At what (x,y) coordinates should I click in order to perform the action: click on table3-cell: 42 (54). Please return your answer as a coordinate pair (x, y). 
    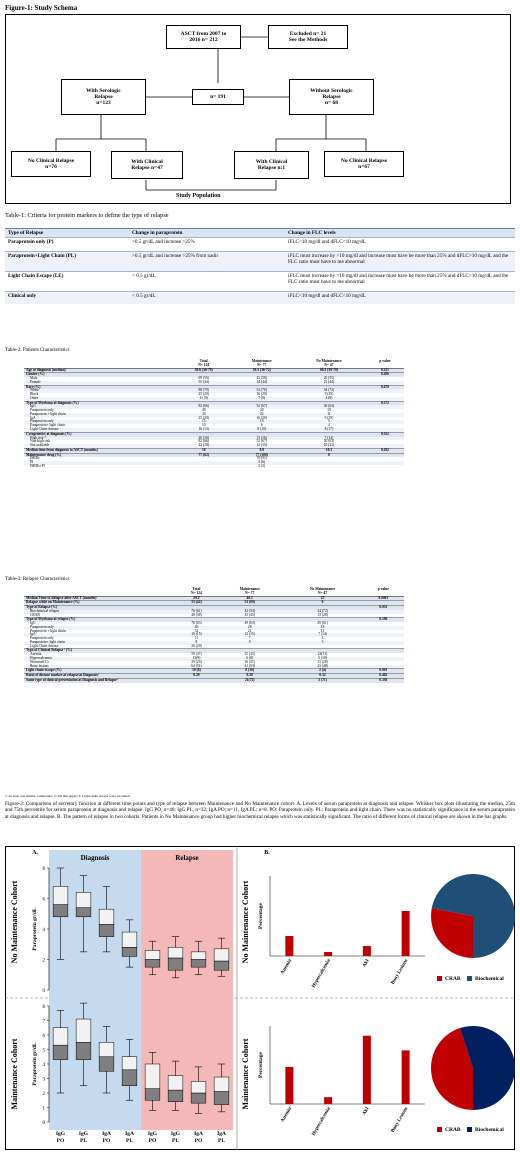
    Looking at the image, I should click on (249, 611).